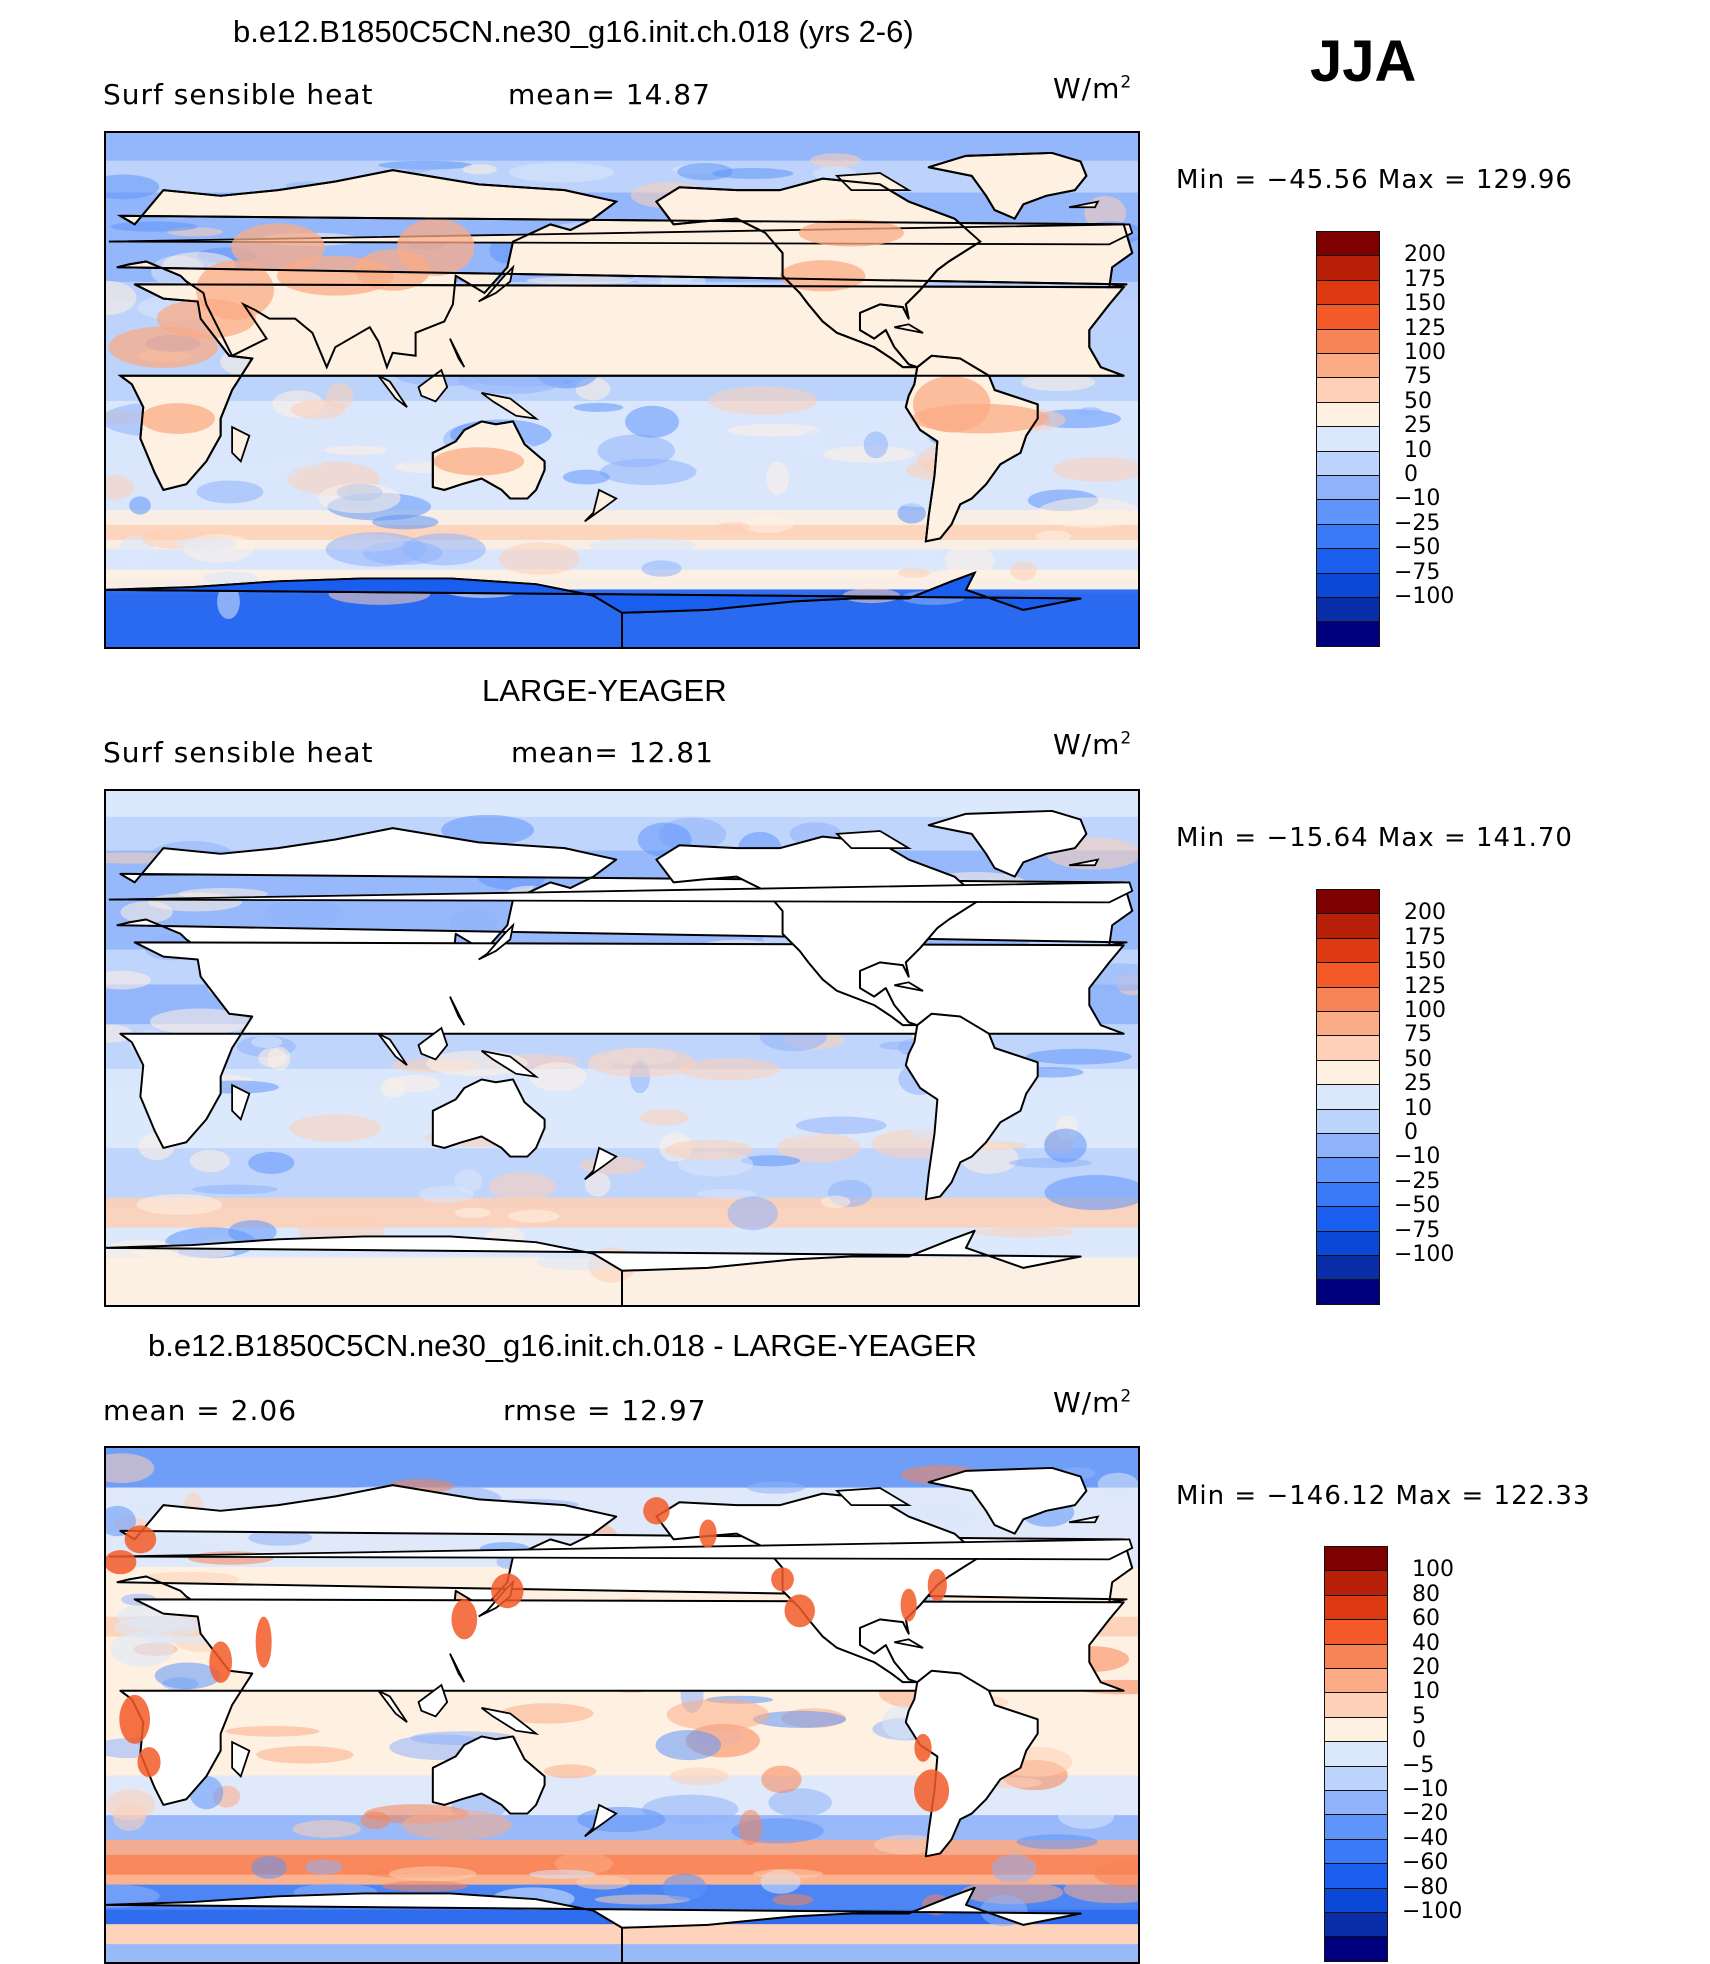 Image resolution: width=1710 pixels, height=1964 pixels. I want to click on colorbar-tick-label: 25, so click(1418, 1084).